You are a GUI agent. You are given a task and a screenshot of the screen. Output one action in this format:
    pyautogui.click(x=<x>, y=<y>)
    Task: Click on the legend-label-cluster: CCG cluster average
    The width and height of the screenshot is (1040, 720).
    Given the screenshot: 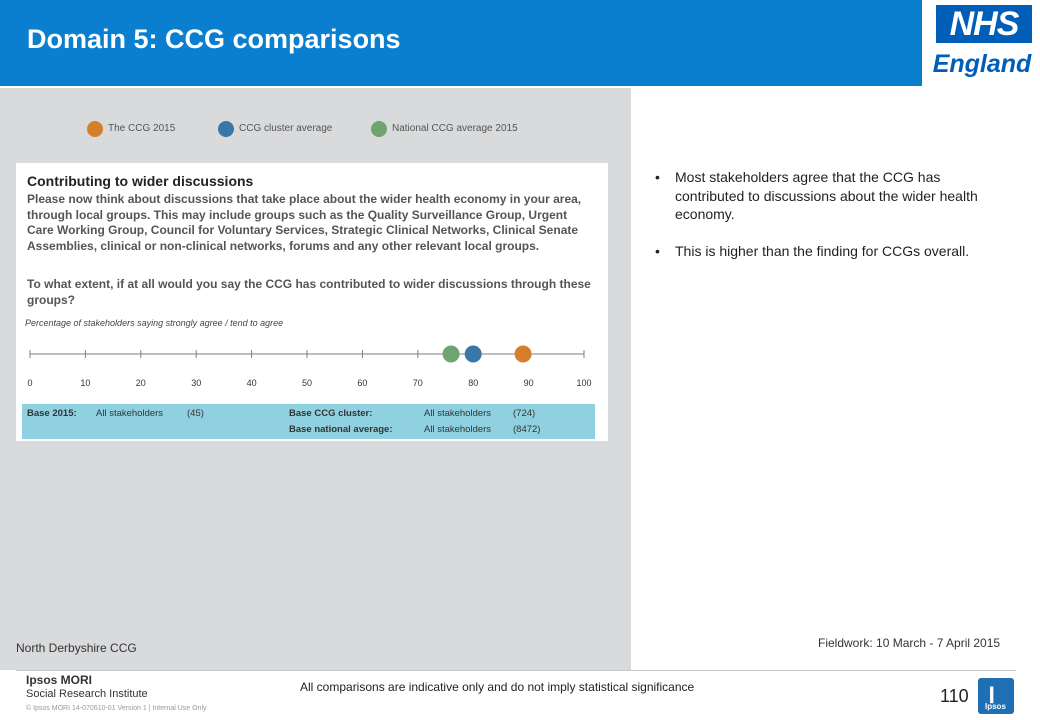 What is the action you would take?
    pyautogui.click(x=286, y=128)
    